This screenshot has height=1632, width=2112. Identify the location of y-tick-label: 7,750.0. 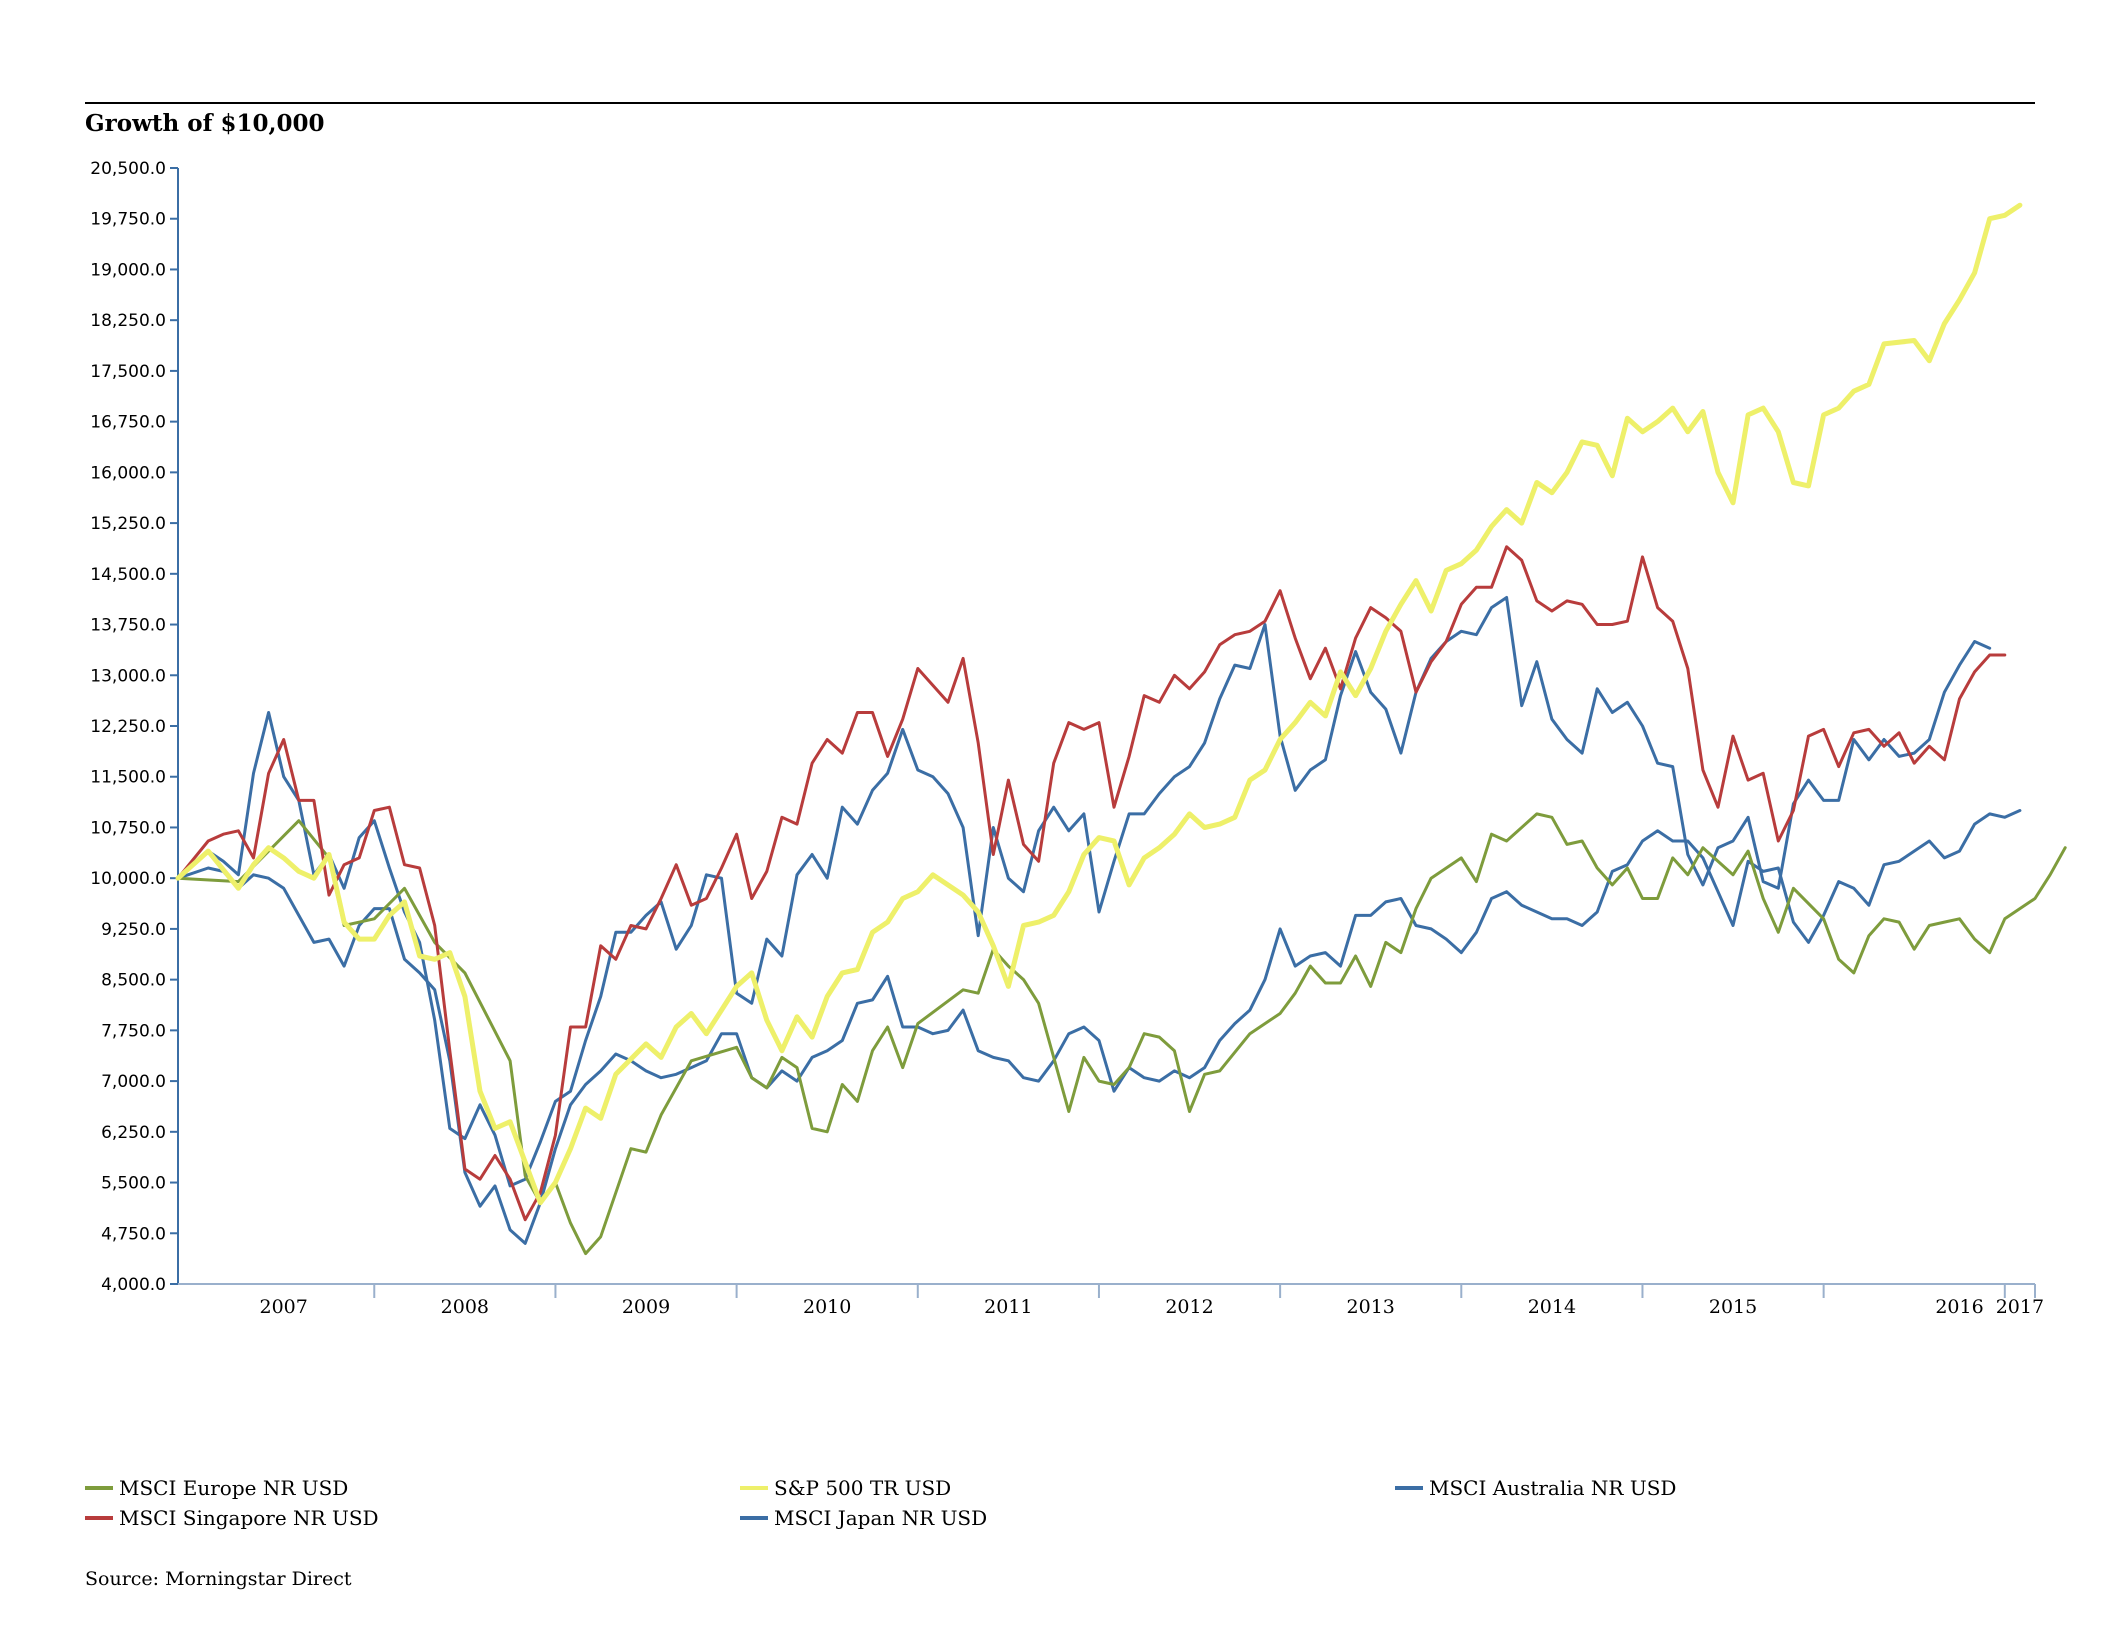
(133, 1031).